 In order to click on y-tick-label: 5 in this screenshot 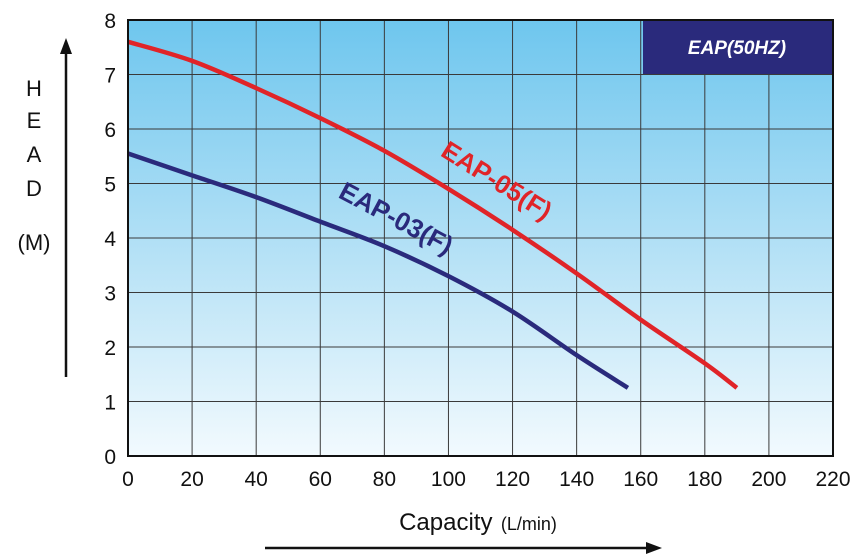, I will do `click(110, 185)`.